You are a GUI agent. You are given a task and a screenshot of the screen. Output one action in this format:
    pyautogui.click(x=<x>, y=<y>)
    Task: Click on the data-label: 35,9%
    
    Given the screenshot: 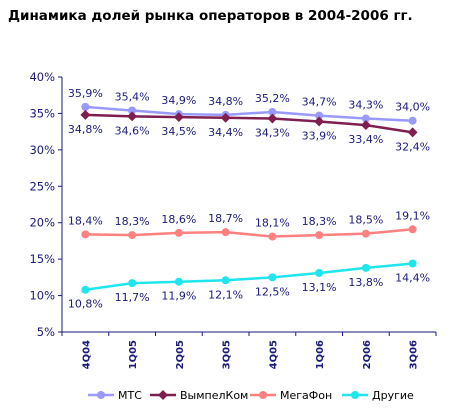 What is the action you would take?
    pyautogui.click(x=85, y=93)
    